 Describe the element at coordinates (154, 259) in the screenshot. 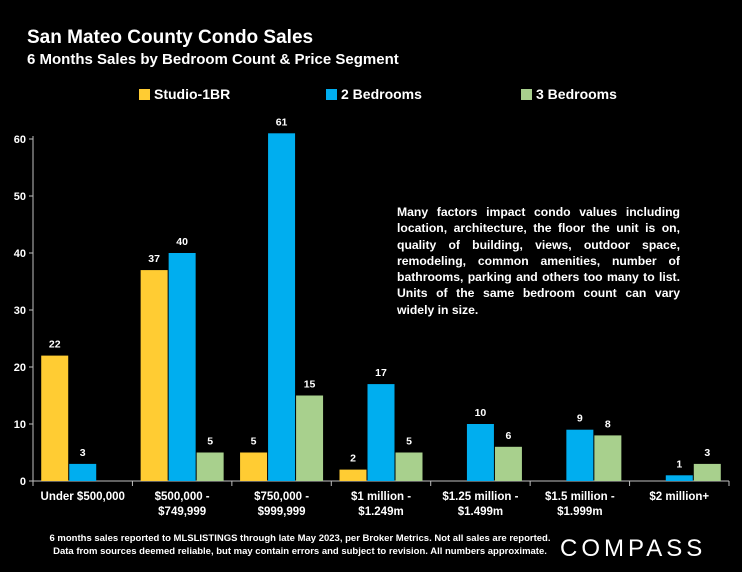

I see `data-label: 37` at that location.